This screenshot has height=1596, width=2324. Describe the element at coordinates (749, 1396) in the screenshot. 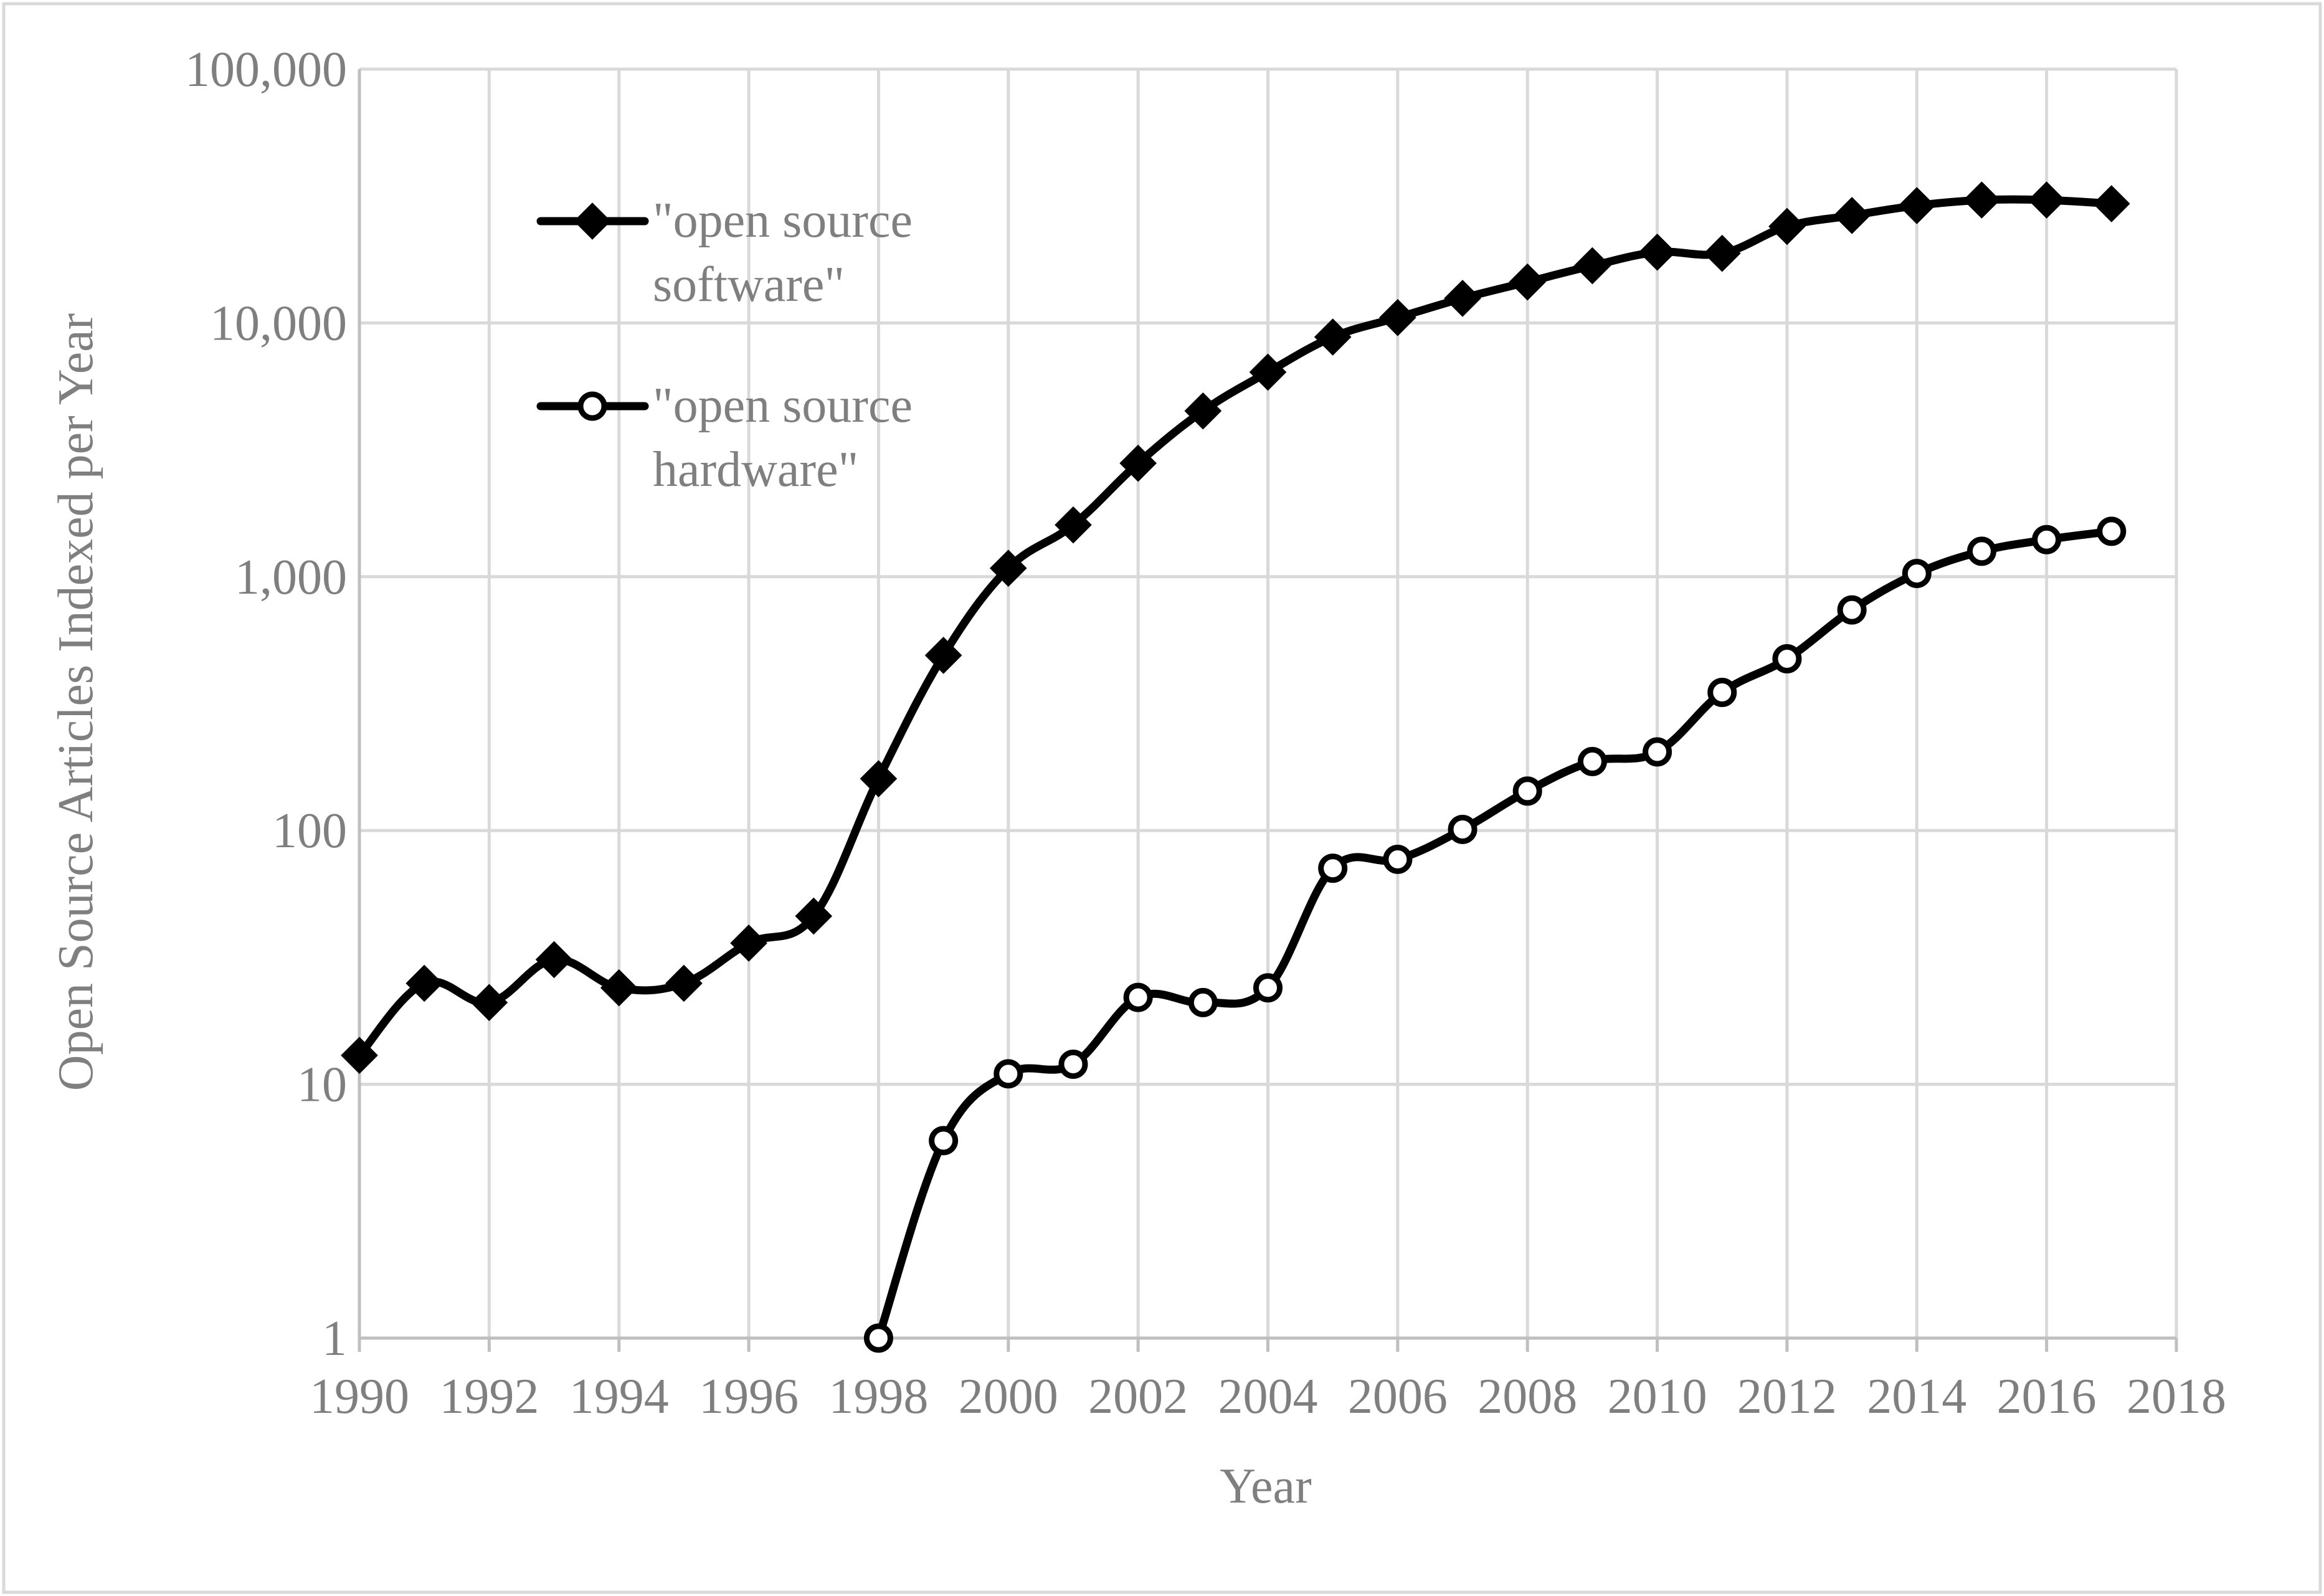

I see `x-tick-label: 1996` at that location.